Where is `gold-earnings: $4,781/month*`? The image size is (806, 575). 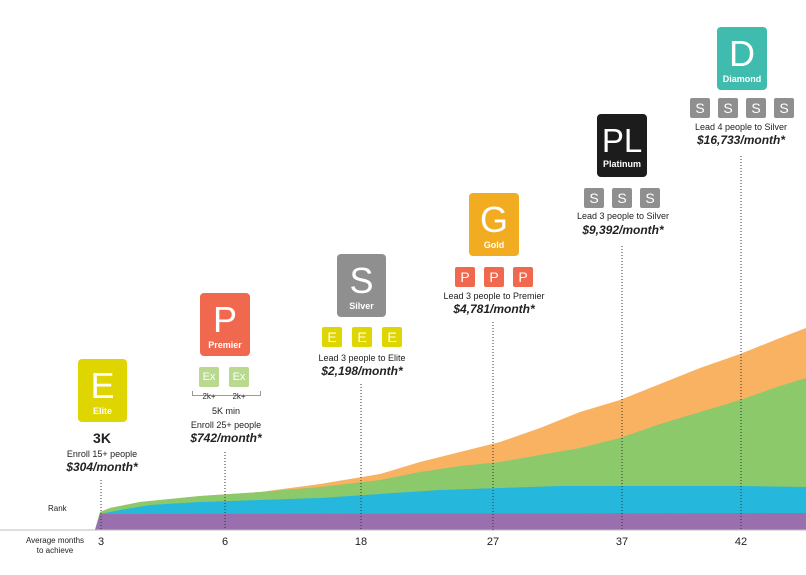
gold-earnings: $4,781/month* is located at coordinates (494, 309).